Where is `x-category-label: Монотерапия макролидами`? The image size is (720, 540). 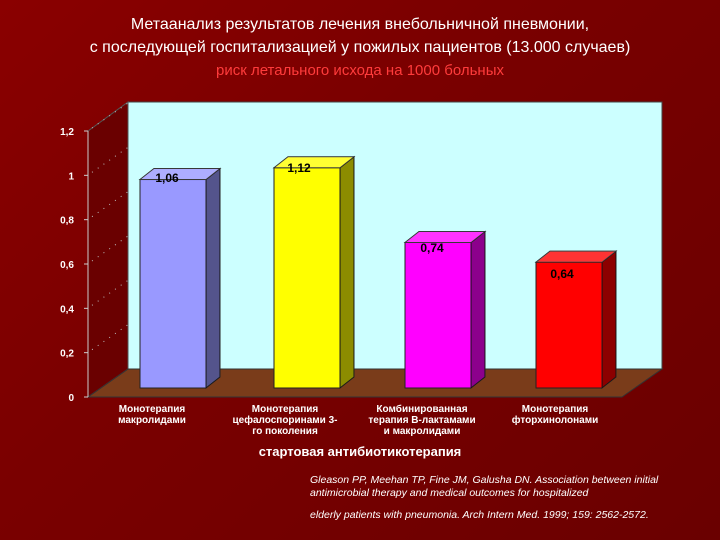 x-category-label: Монотерапия макролидами is located at coordinates (152, 415).